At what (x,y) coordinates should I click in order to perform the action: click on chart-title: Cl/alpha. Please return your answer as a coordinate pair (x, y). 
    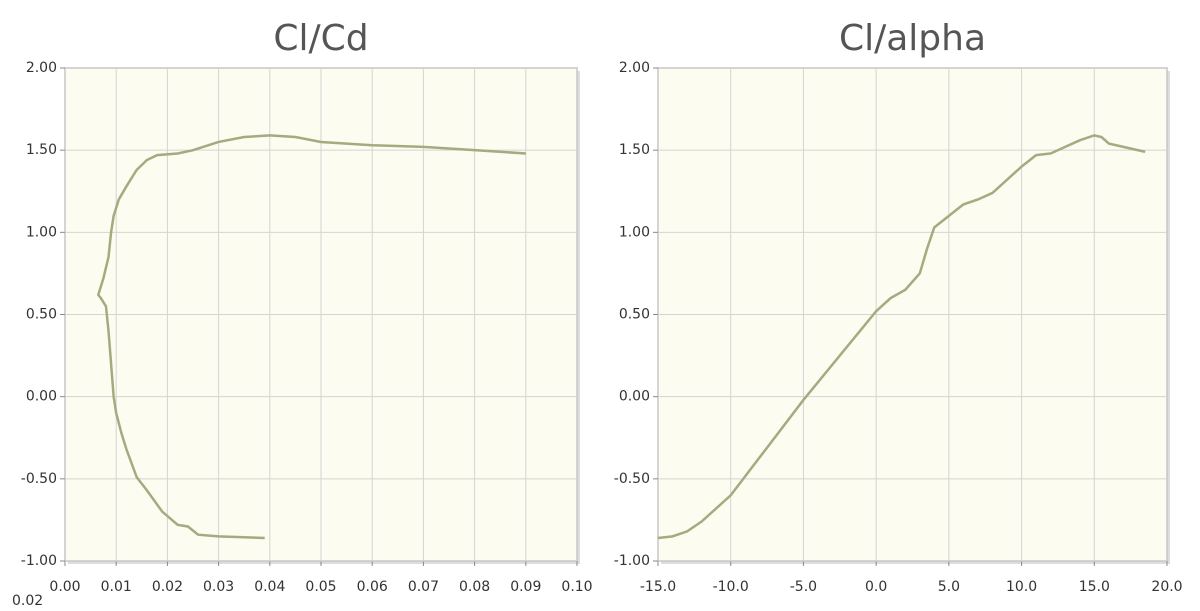
    Looking at the image, I should click on (912, 38).